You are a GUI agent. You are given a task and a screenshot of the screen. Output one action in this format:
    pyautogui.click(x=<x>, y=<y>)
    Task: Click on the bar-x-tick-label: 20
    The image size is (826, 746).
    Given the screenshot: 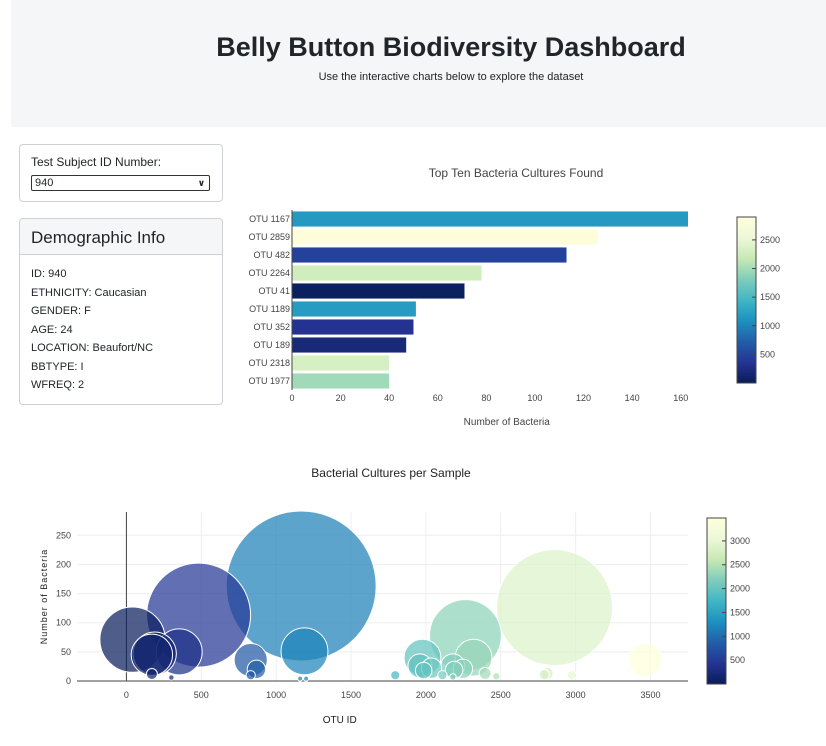 What is the action you would take?
    pyautogui.click(x=341, y=398)
    